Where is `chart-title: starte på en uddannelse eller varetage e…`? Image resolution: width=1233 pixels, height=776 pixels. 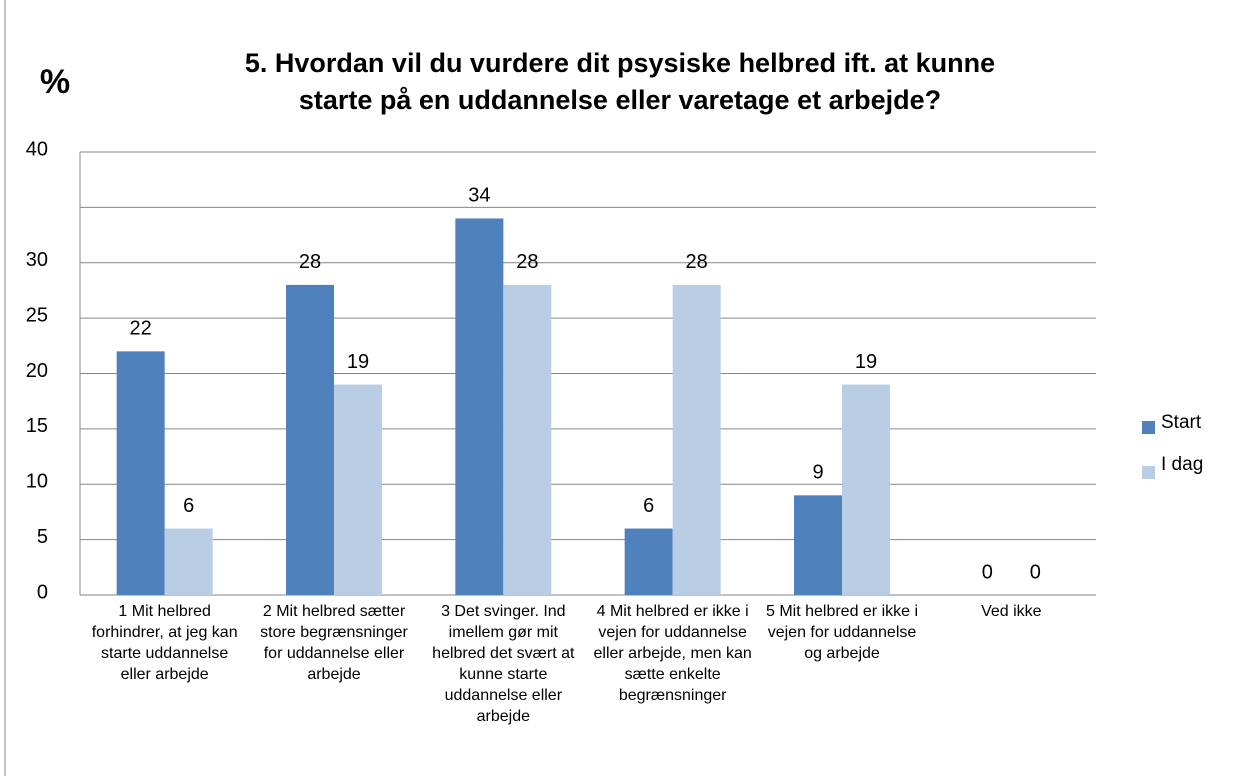
chart-title: starte på en uddannelse eller varetage e… is located at coordinates (620, 100).